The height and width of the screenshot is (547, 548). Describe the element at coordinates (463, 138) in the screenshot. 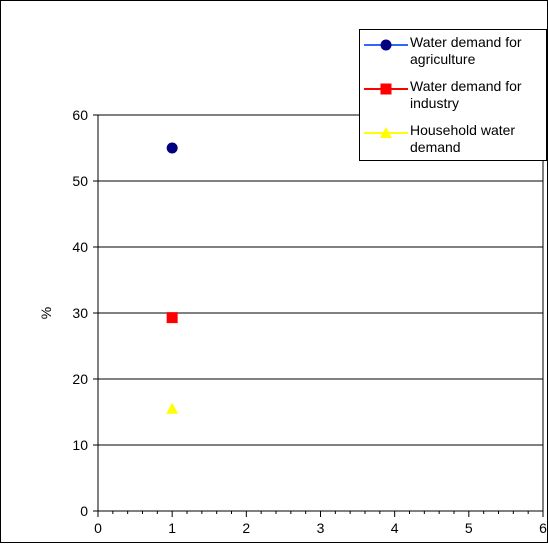

I see `legend-label: Household water demand` at that location.